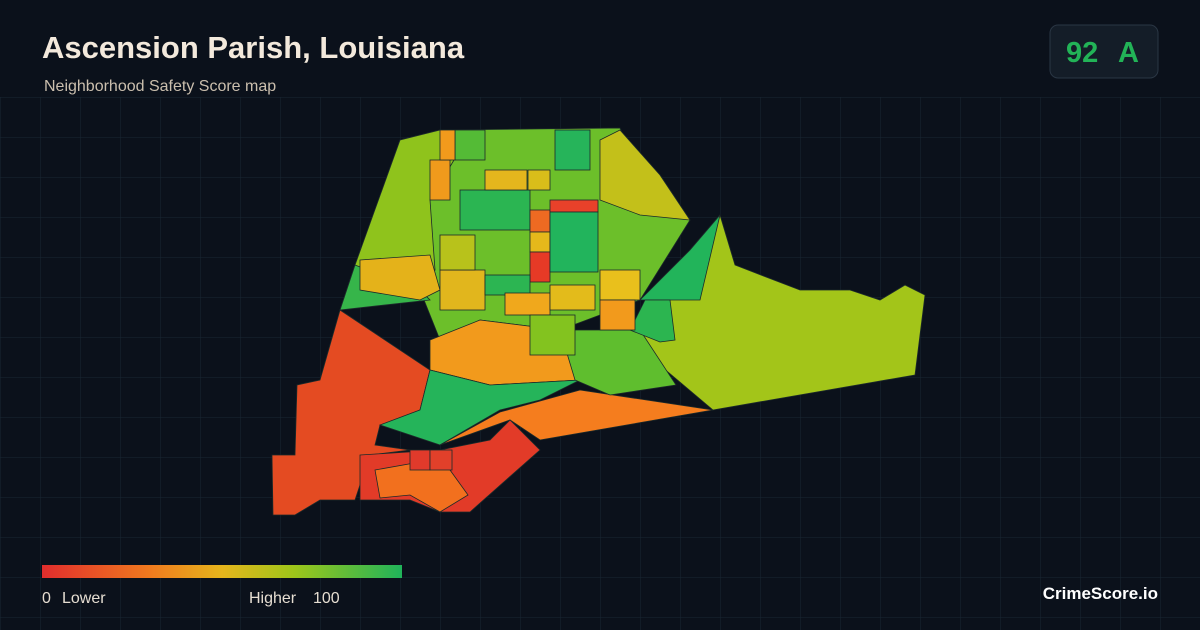 This screenshot has height=630, width=1200. What do you see at coordinates (253, 47) in the screenshot?
I see `title: Ascension Parish, Louisiana` at bounding box center [253, 47].